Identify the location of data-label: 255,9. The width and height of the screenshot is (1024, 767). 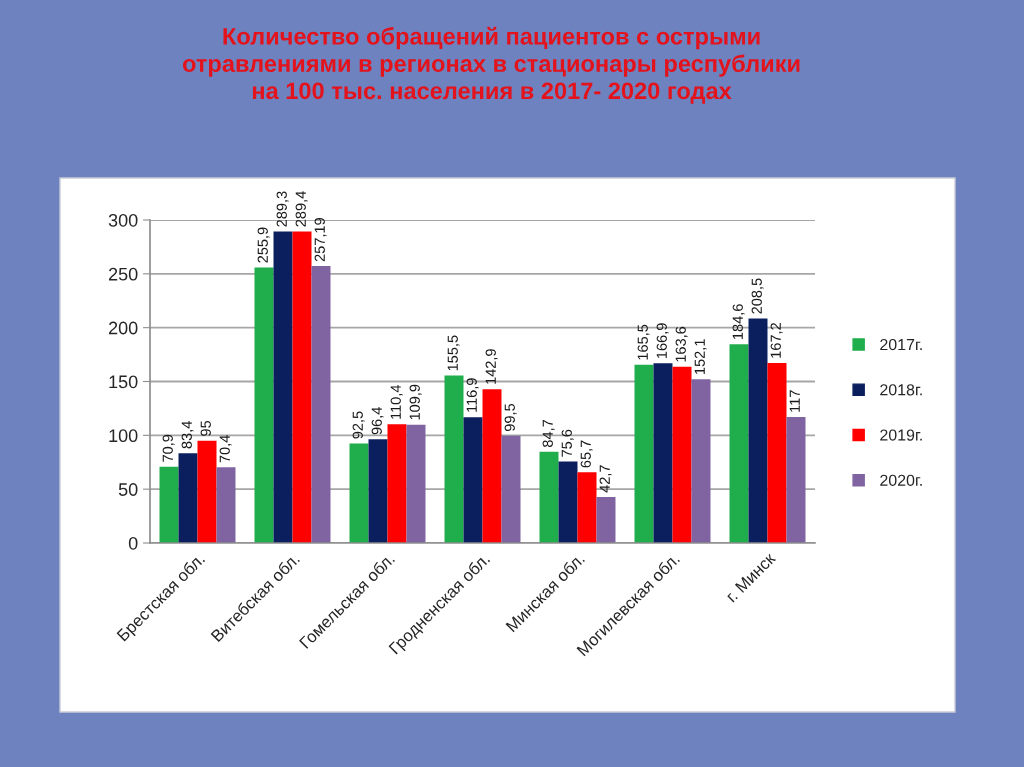
(263, 245).